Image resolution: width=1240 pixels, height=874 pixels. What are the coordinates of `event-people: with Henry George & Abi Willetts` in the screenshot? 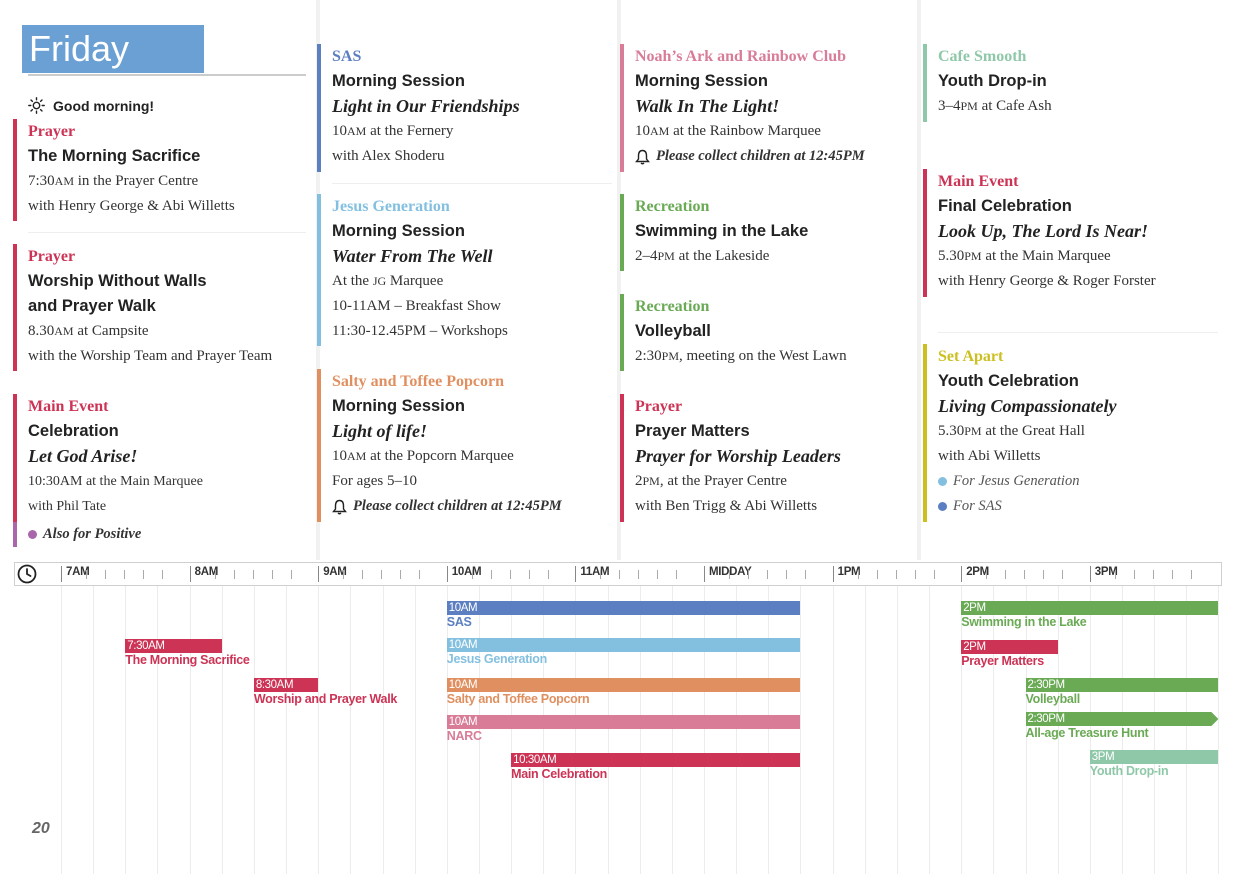 It's located at (131, 206).